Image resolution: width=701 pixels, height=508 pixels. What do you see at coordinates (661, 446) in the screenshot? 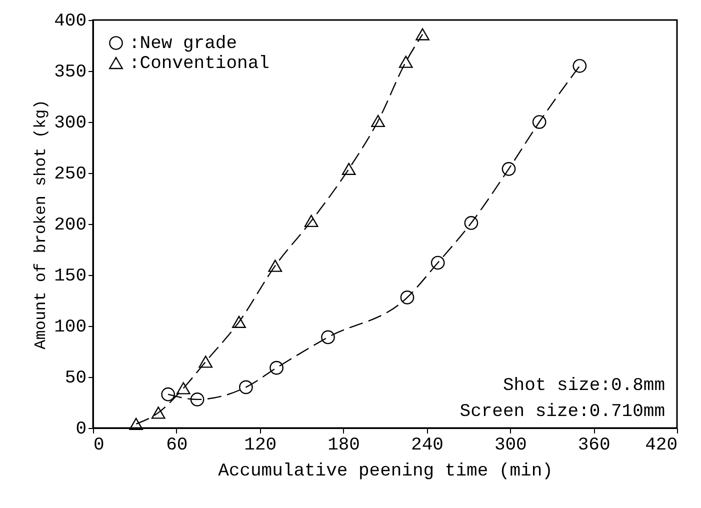
I see `x-tick-label: 420` at bounding box center [661, 446].